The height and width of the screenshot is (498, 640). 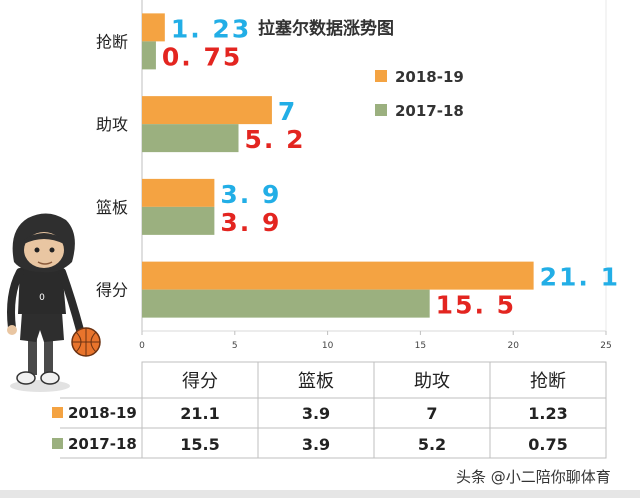 I want to click on bar-2018-19-得分, so click(x=338, y=275).